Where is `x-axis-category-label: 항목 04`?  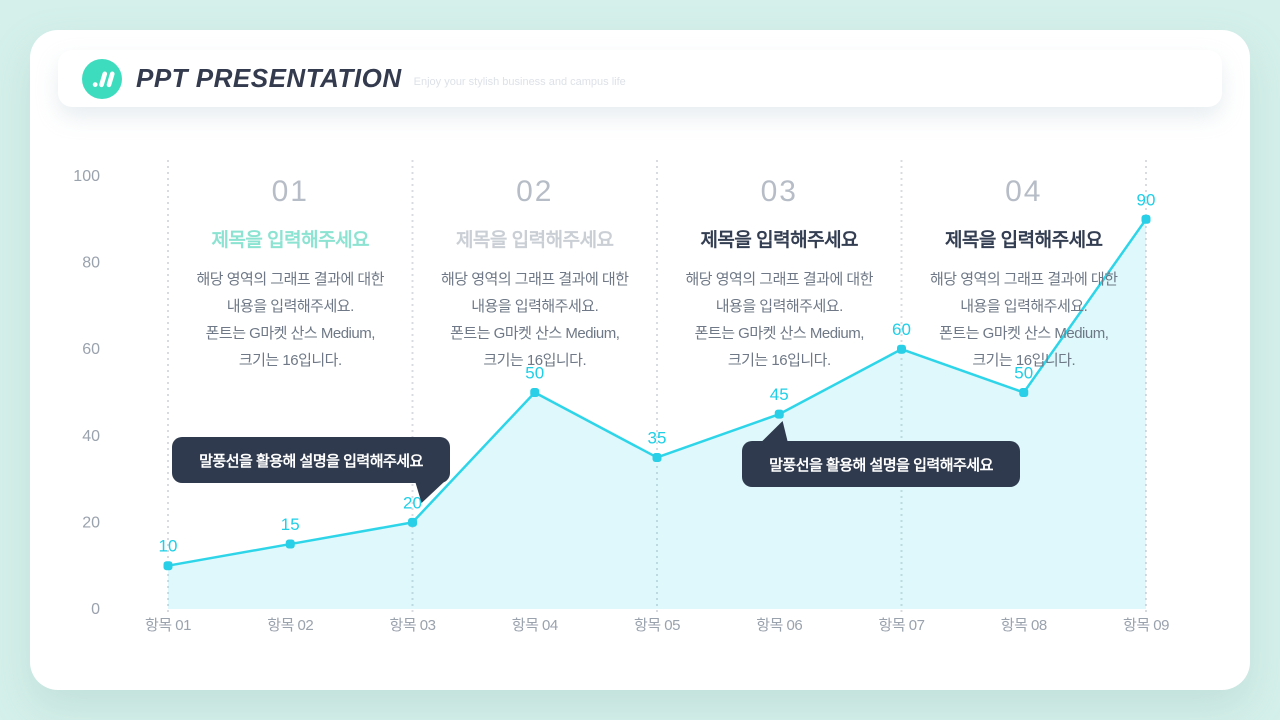 x-axis-category-label: 항목 04 is located at coordinates (535, 625).